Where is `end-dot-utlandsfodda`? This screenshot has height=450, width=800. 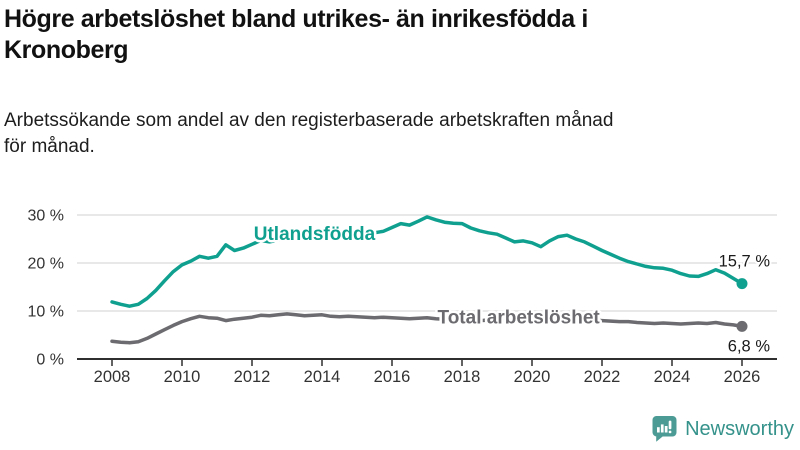 end-dot-utlandsfodda is located at coordinates (742, 284).